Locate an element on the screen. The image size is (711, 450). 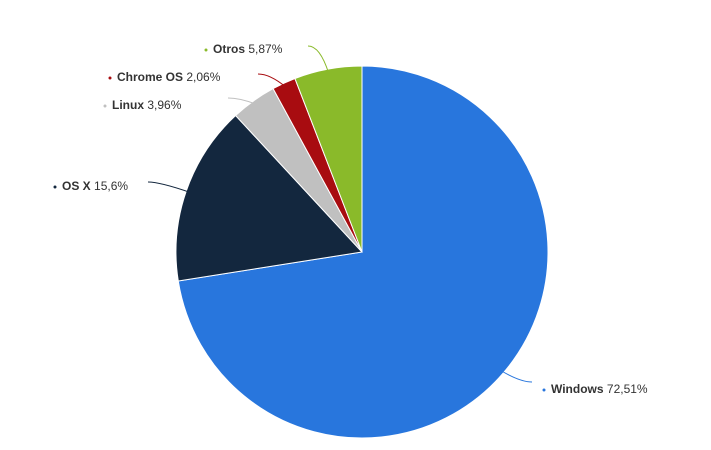
label-name: Otros is located at coordinates (229, 49).